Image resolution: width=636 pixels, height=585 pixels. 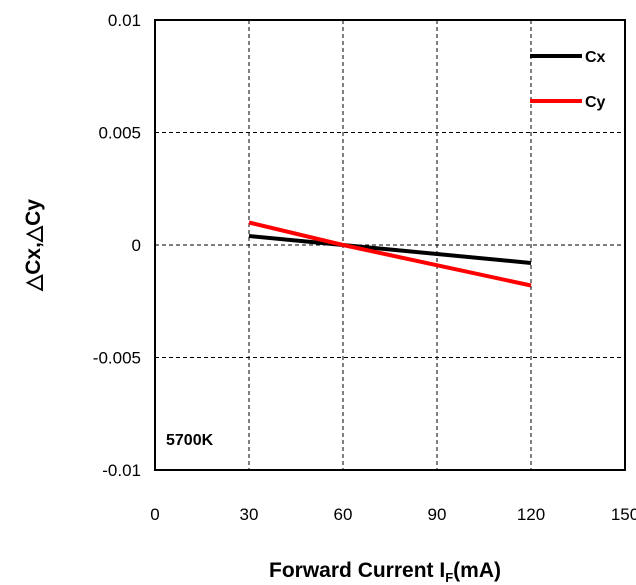 What do you see at coordinates (393, 514) in the screenshot?
I see `x-axis-tick-labels: 0 30 60 90 120 150` at bounding box center [393, 514].